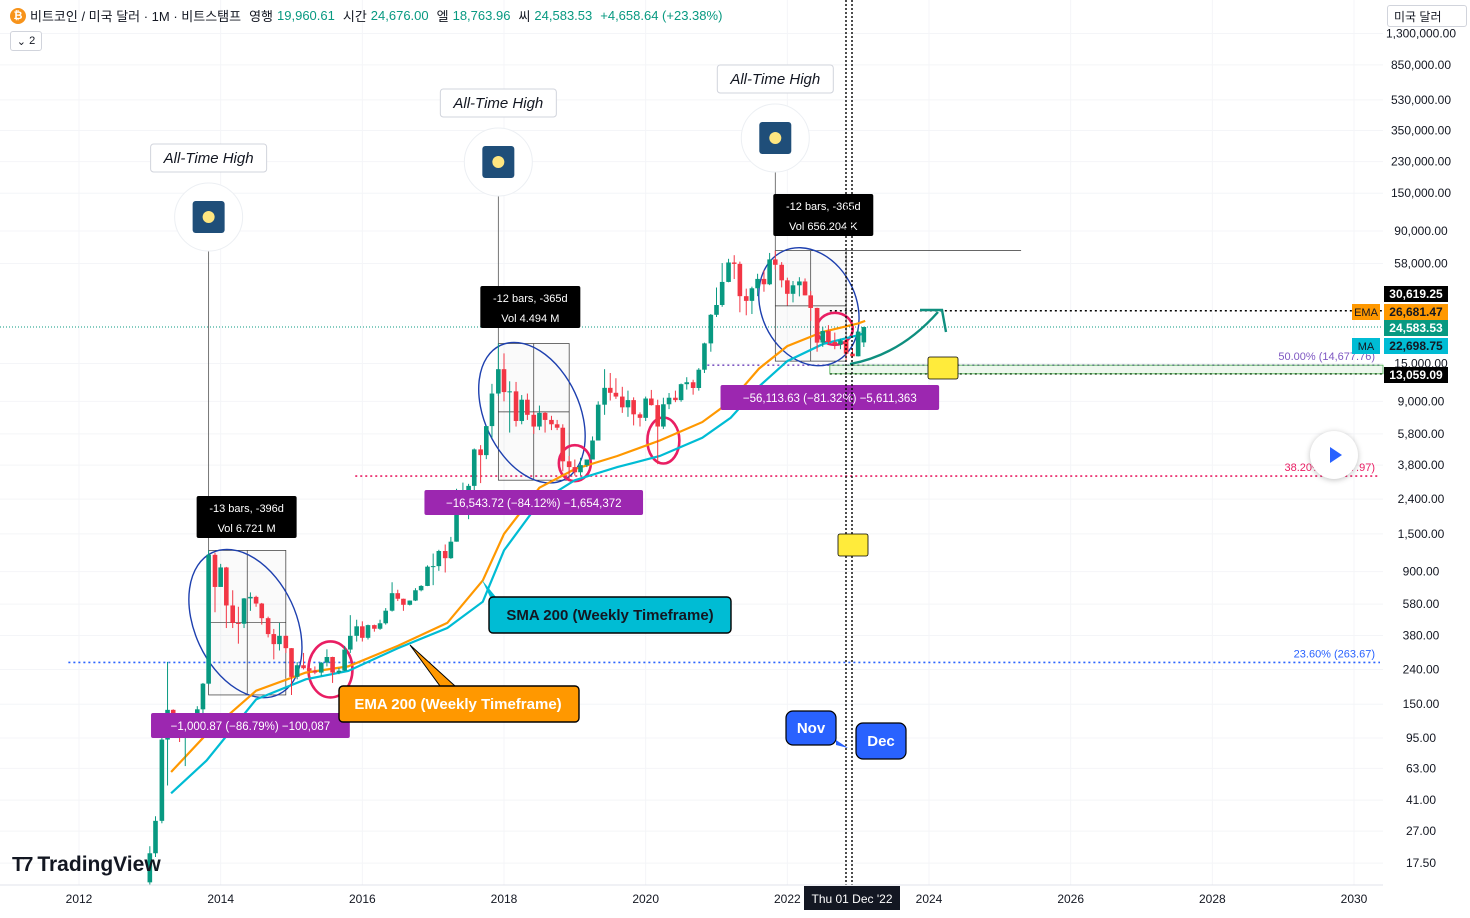 This screenshot has width=1470, height=918. Describe the element at coordinates (362, 899) in the screenshot. I see `time-tick-label: 2016` at that location.